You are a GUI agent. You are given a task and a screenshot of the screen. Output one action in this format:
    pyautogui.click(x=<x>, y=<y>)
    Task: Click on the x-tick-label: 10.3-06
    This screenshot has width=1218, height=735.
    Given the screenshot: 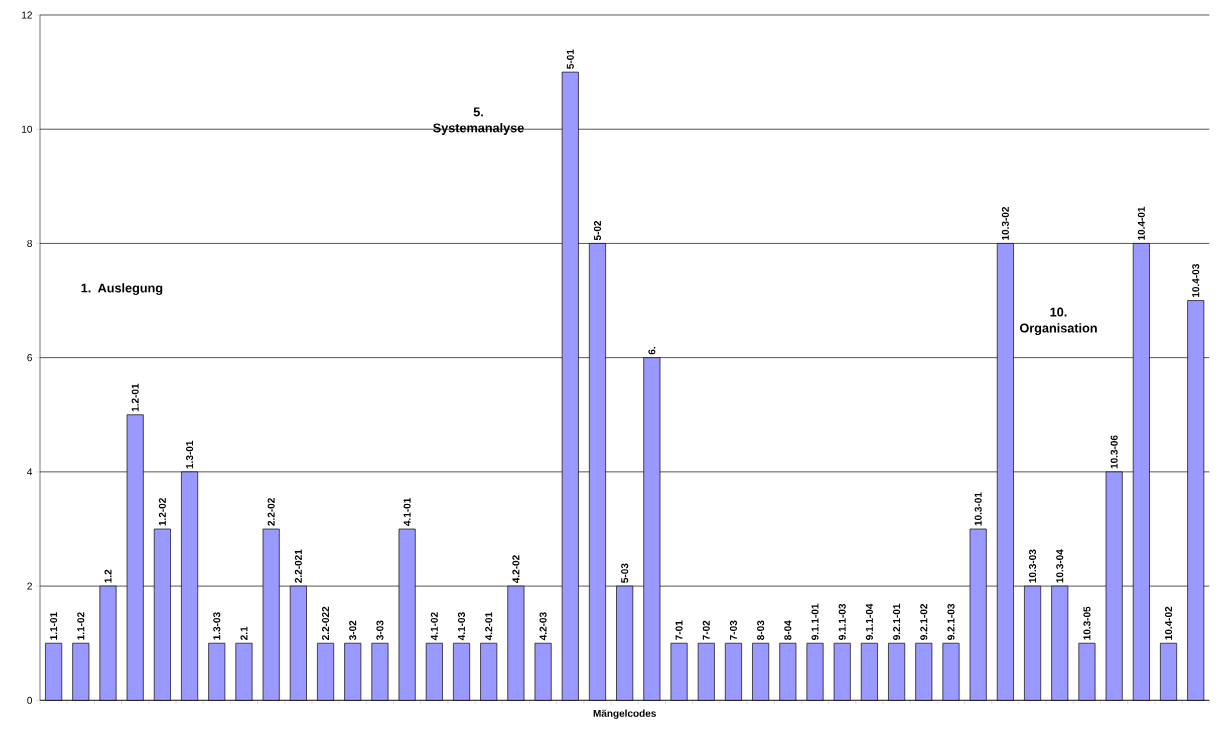 What is the action you would take?
    pyautogui.click(x=1114, y=452)
    